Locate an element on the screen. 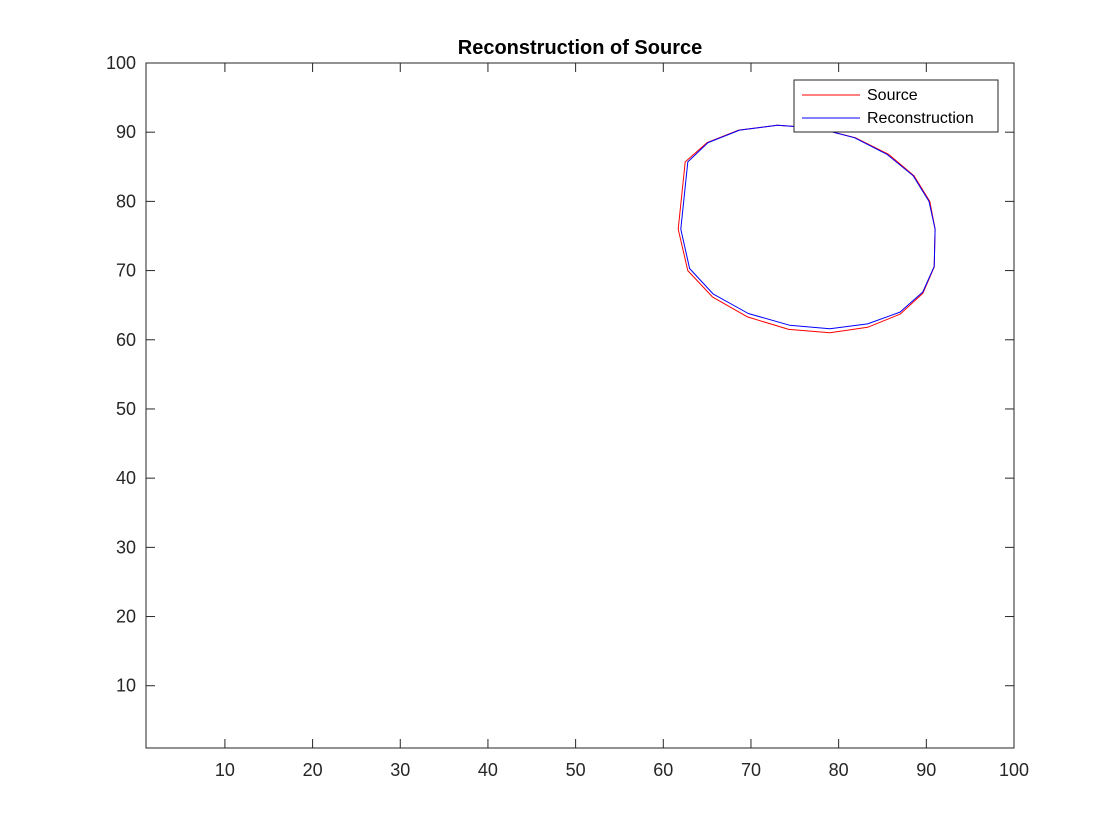  y-tick-label: 10 is located at coordinates (126, 686).